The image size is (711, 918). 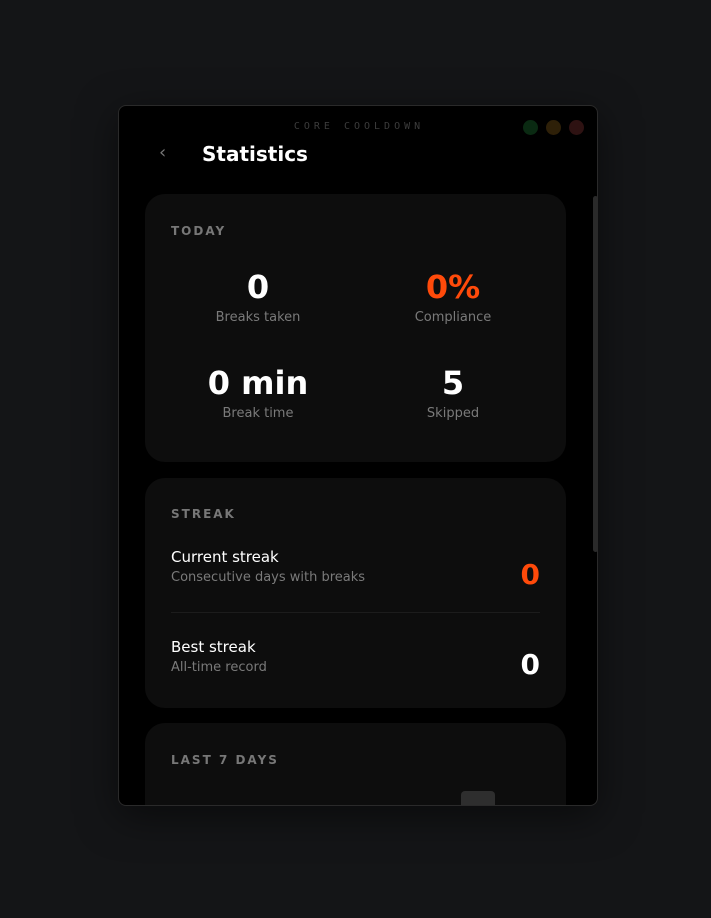 I want to click on stat-label: Skipped, so click(x=453, y=413).